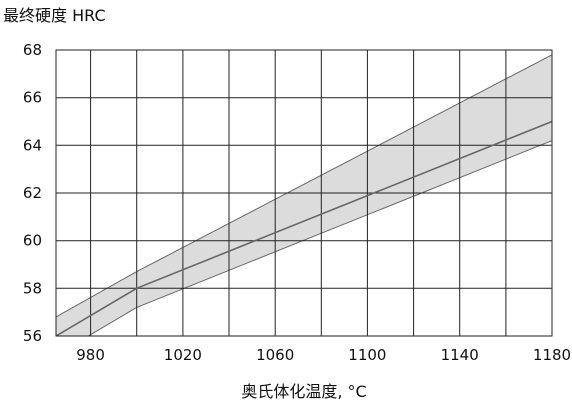 The height and width of the screenshot is (407, 572). I want to click on x-tick-label: 1020, so click(183, 355).